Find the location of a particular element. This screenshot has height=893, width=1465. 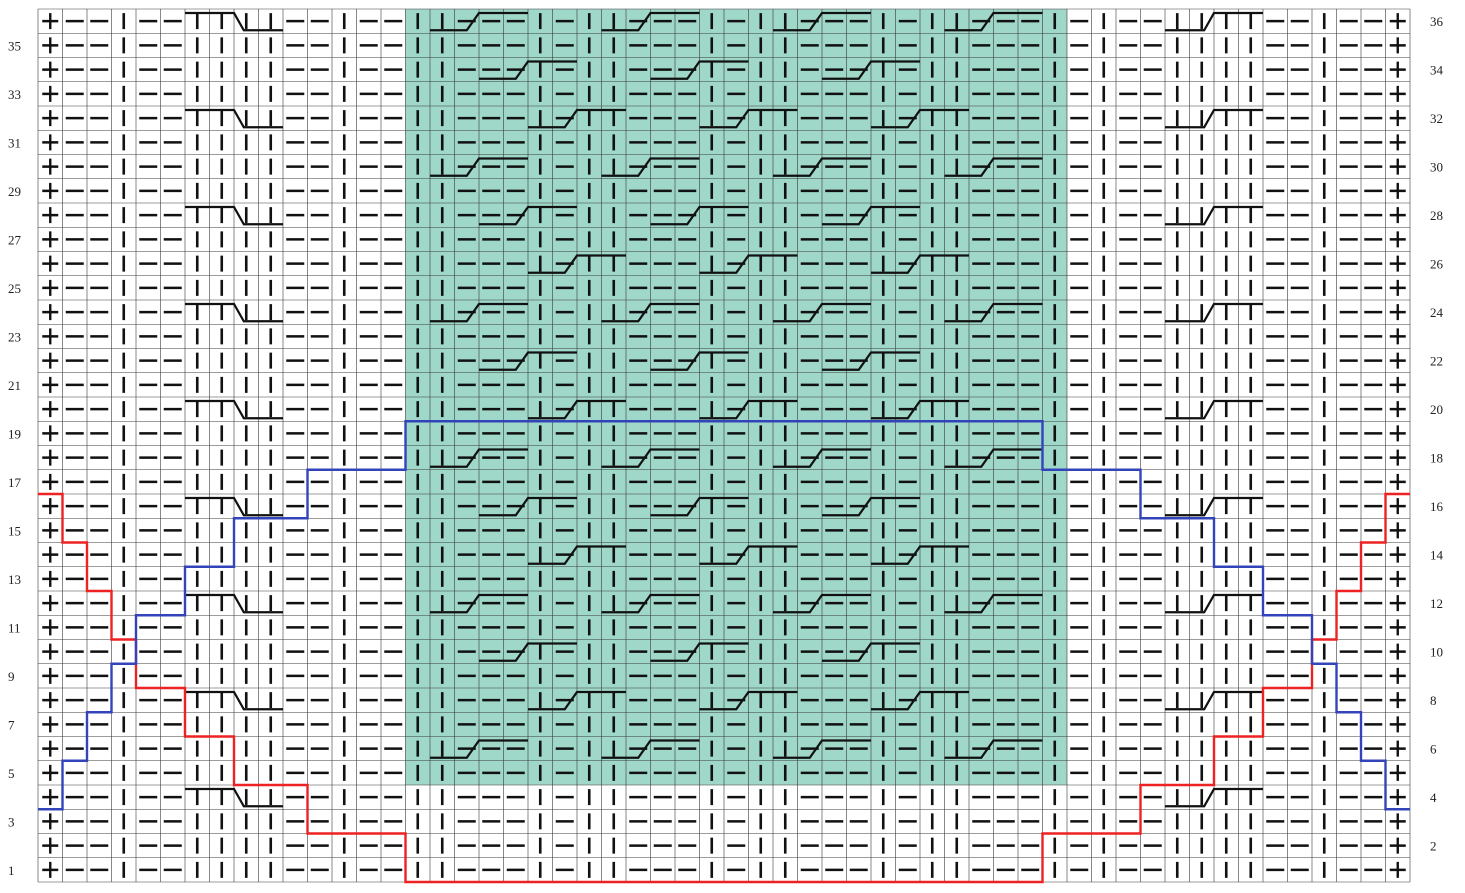

row-label-right: 16 is located at coordinates (1437, 506).